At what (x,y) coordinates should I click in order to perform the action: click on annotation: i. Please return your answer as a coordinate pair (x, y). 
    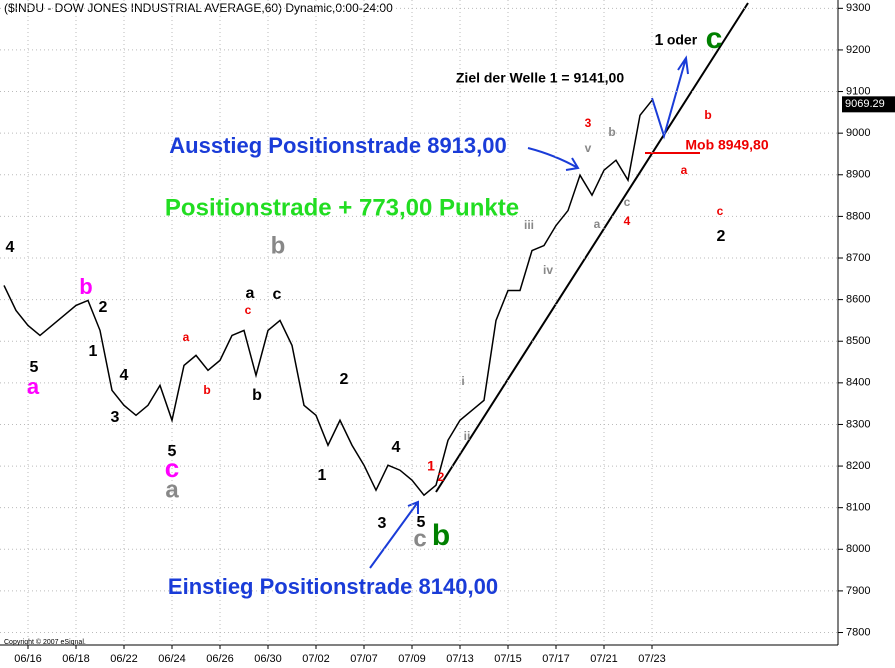
    Looking at the image, I should click on (462, 381).